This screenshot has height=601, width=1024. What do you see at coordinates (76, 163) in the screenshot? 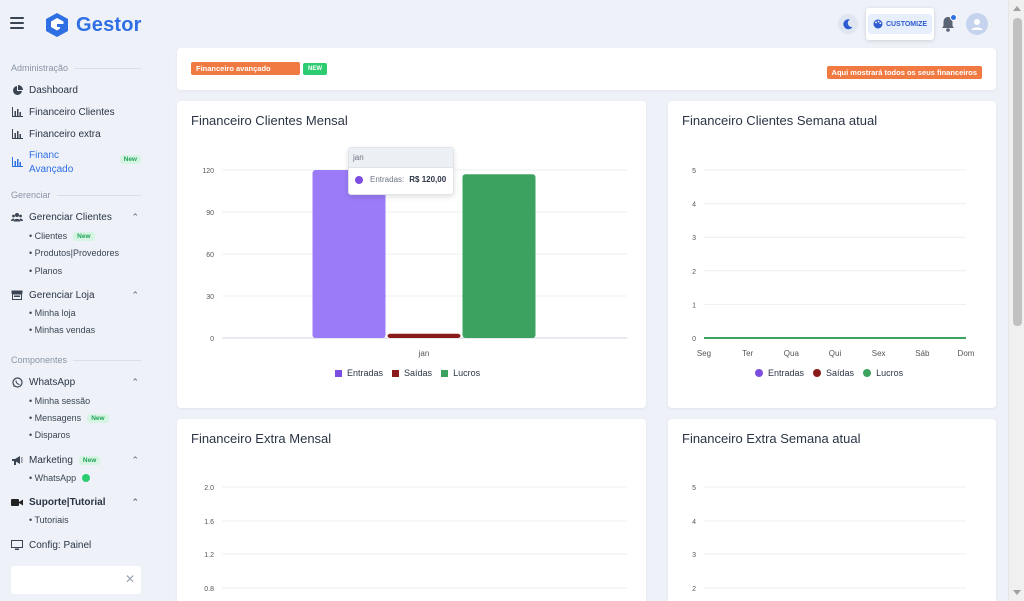
I see `sidebar-item-financeiro-avancado: Financ Avançado New` at bounding box center [76, 163].